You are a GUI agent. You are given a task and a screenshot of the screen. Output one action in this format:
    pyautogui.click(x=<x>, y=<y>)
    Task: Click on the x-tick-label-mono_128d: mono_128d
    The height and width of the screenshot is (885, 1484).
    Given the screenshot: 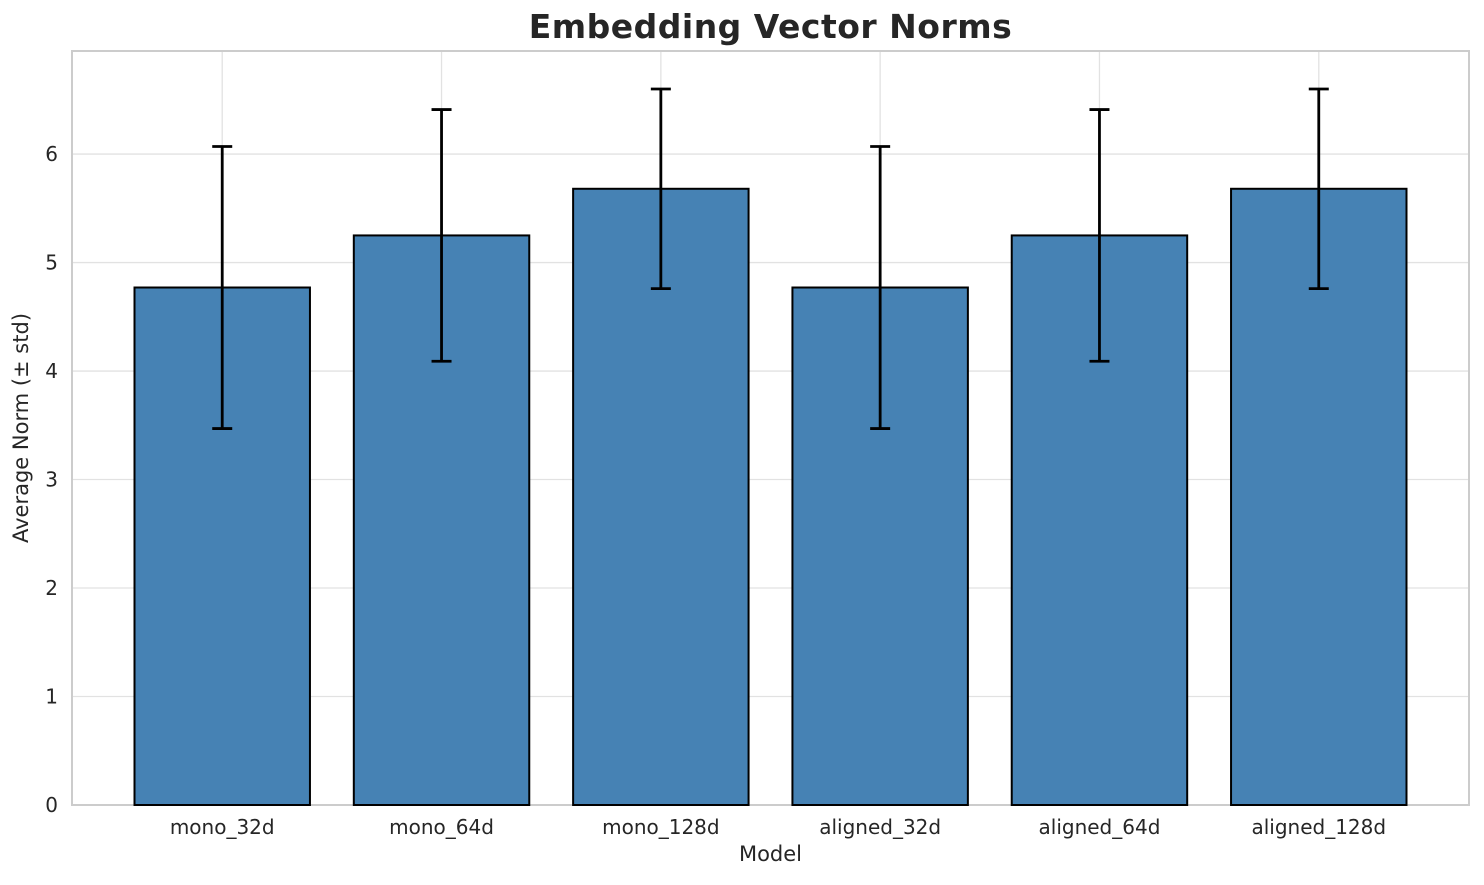 What is the action you would take?
    pyautogui.click(x=661, y=827)
    